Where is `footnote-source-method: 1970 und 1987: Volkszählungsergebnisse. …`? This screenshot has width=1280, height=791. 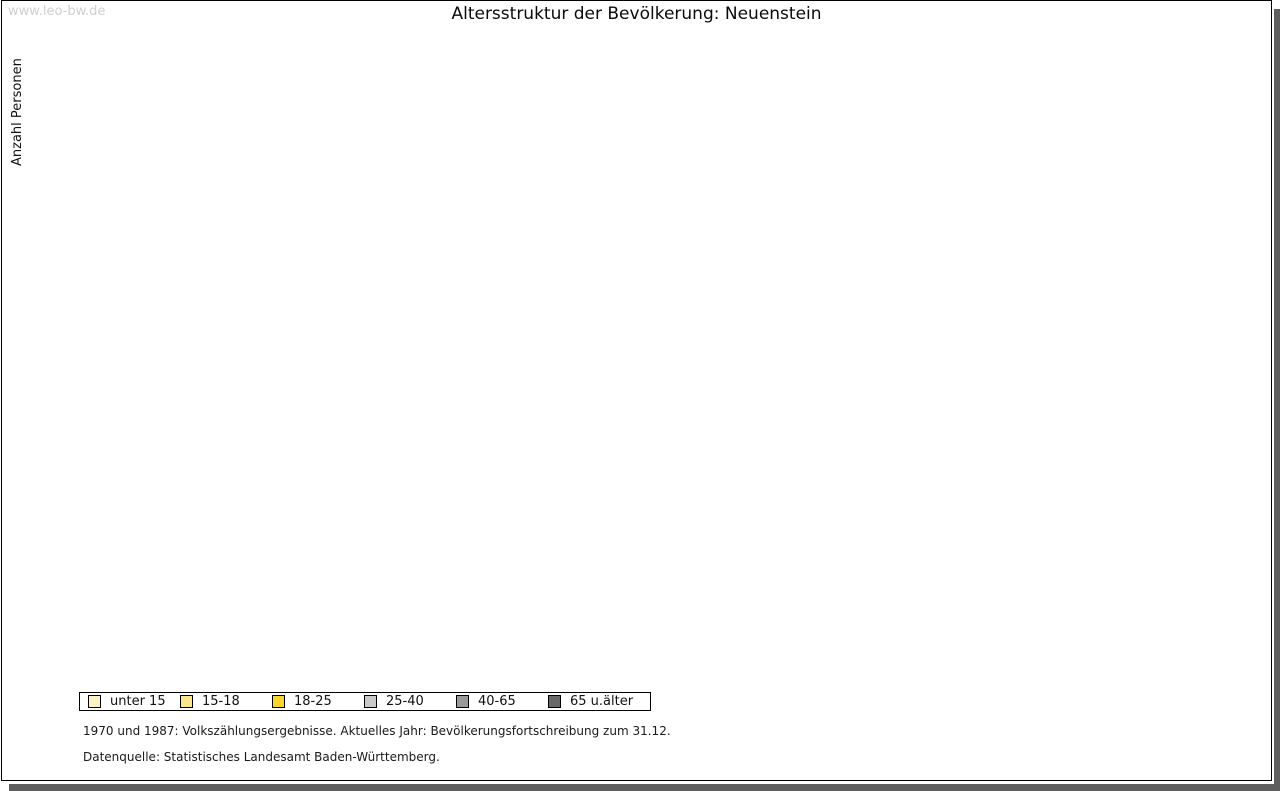 footnote-source-method: 1970 und 1987: Volkszählungsergebnisse. … is located at coordinates (377, 731).